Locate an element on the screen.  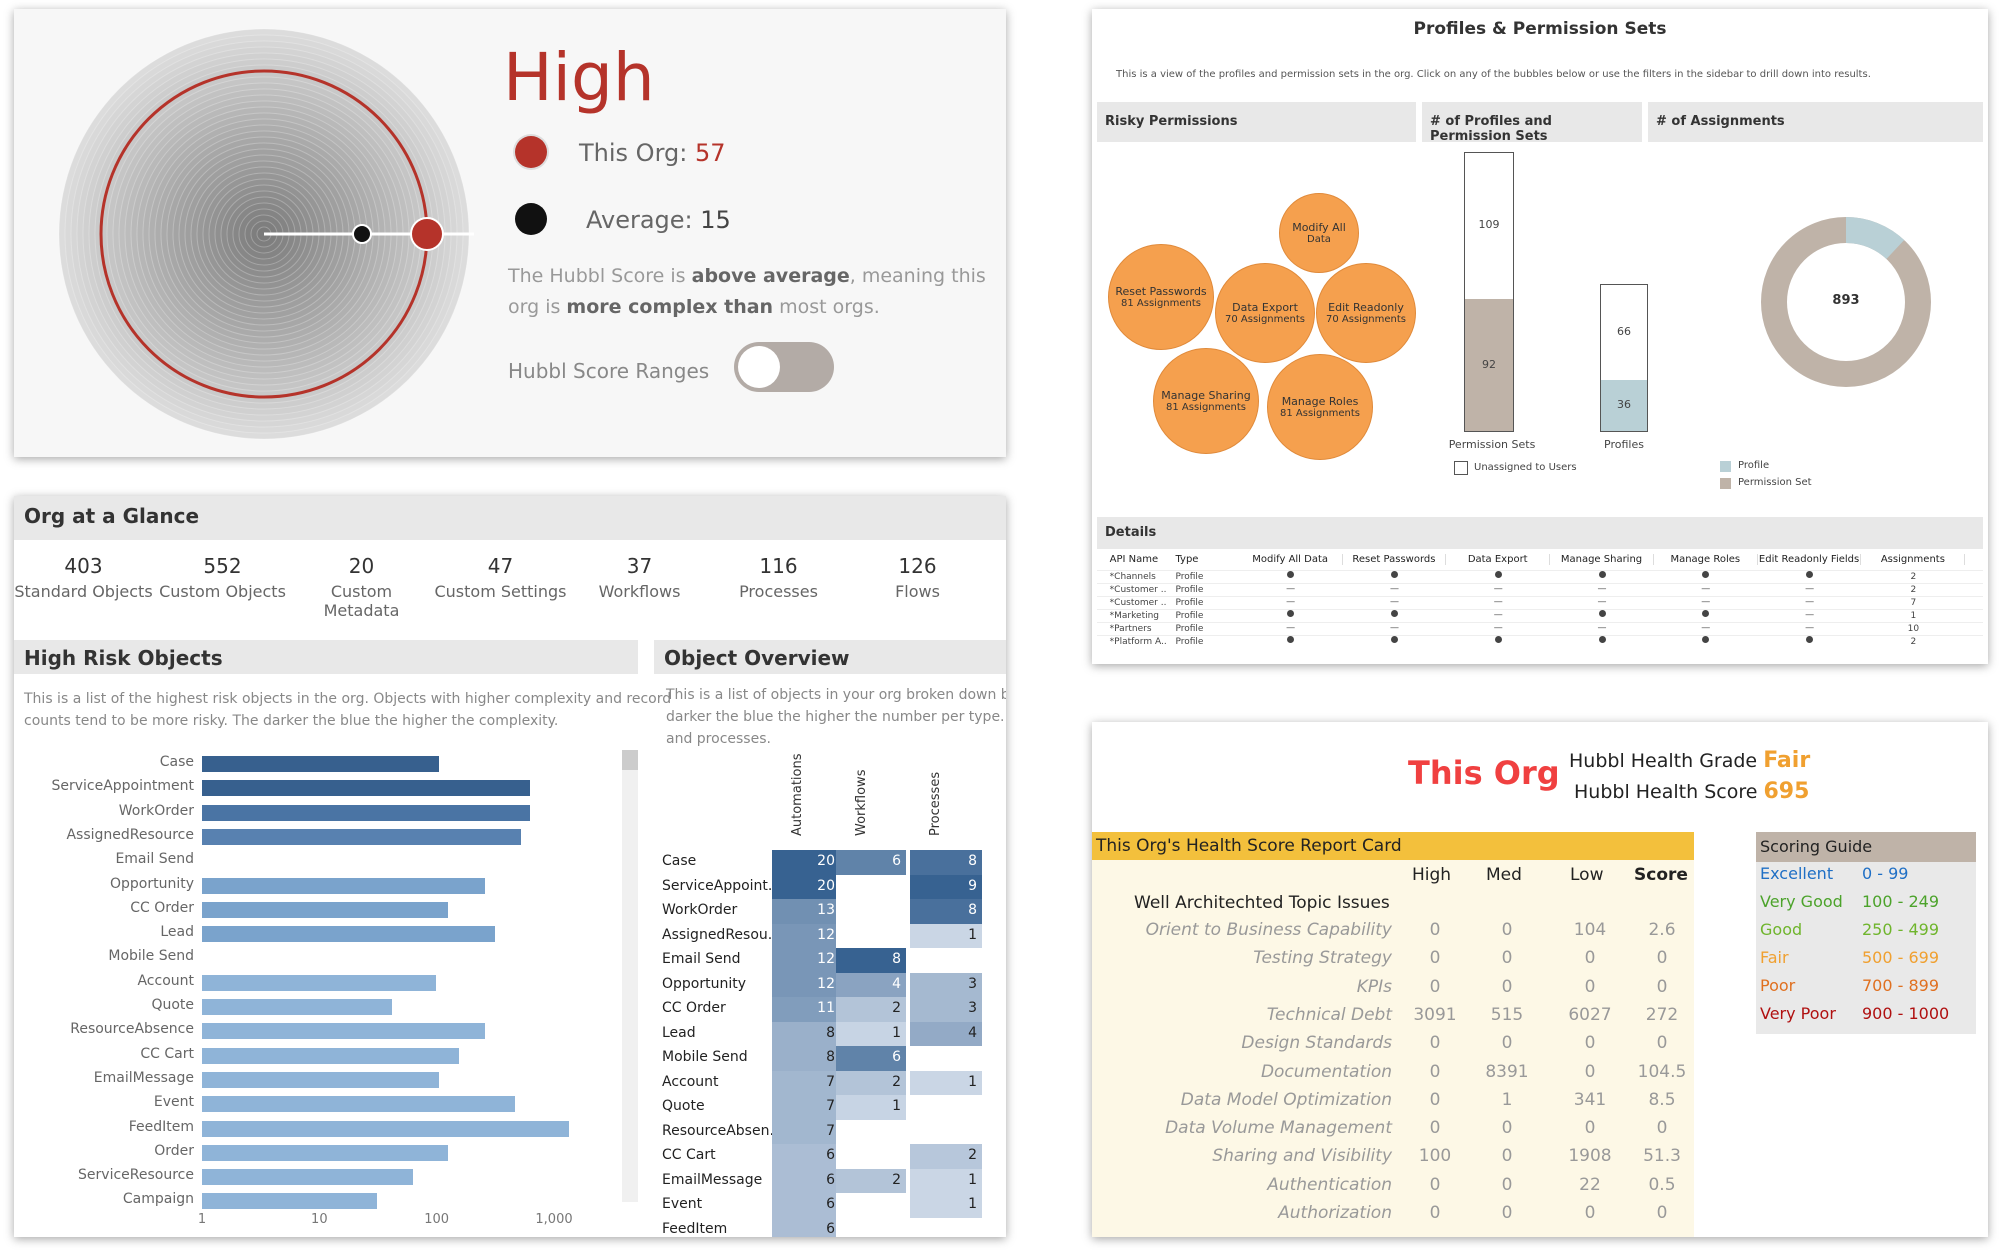
overview-cell: 9 is located at coordinates (946, 886).